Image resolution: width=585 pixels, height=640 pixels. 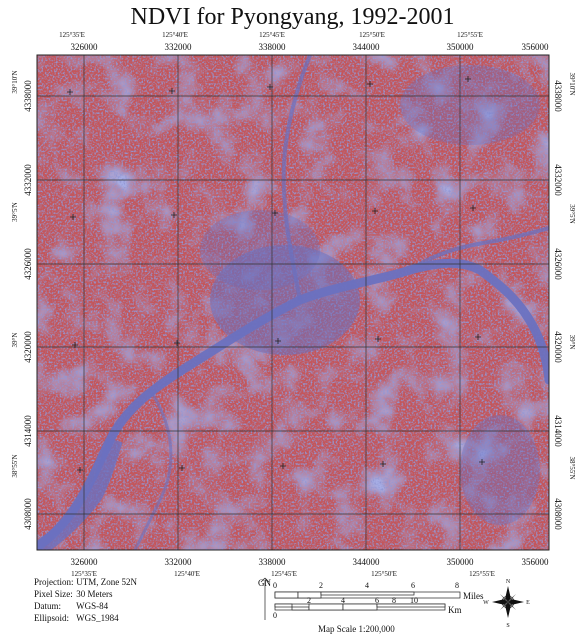 I want to click on longitude-label-top-0: 125°35'E, so click(x=72, y=35).